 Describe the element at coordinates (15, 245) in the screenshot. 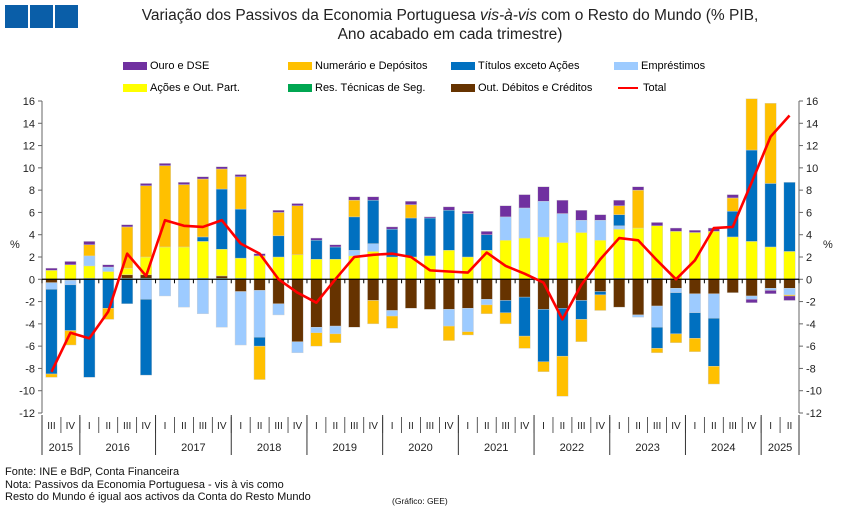

I see `y-axis-label-left: %` at that location.